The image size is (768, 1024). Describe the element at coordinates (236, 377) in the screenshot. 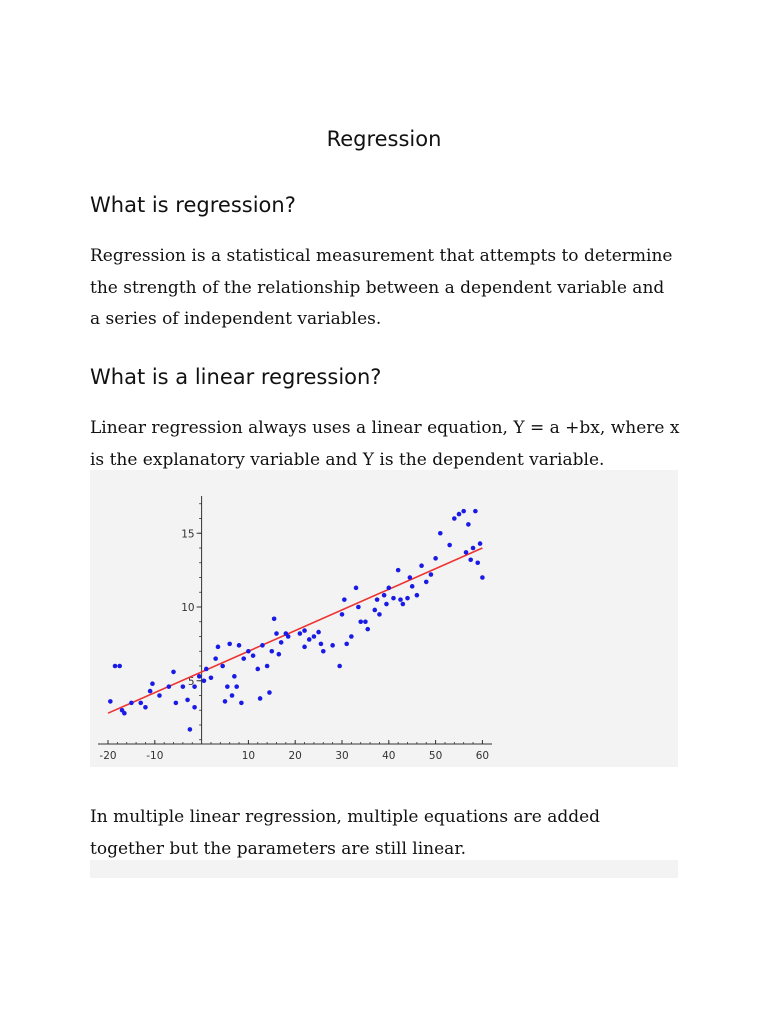

I see `section-heading-linear-regression: What is a linear regression?` at that location.